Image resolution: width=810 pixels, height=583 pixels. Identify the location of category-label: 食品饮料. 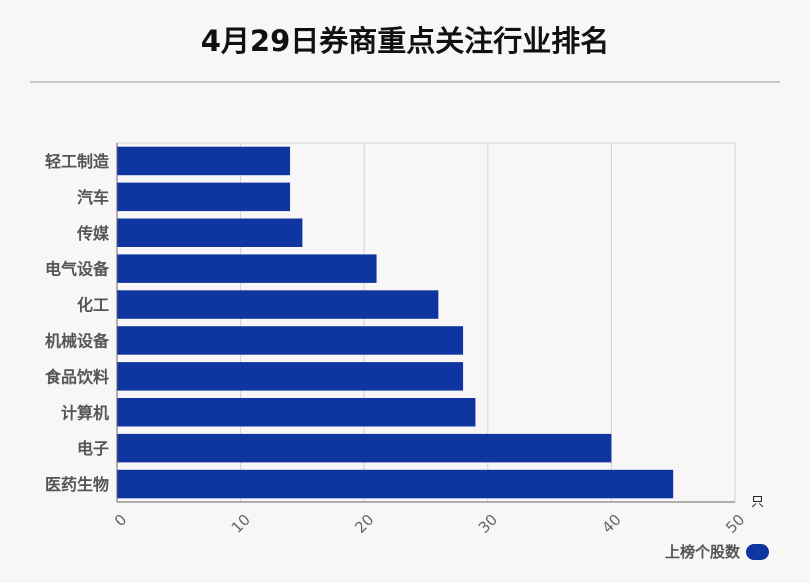
(76, 376).